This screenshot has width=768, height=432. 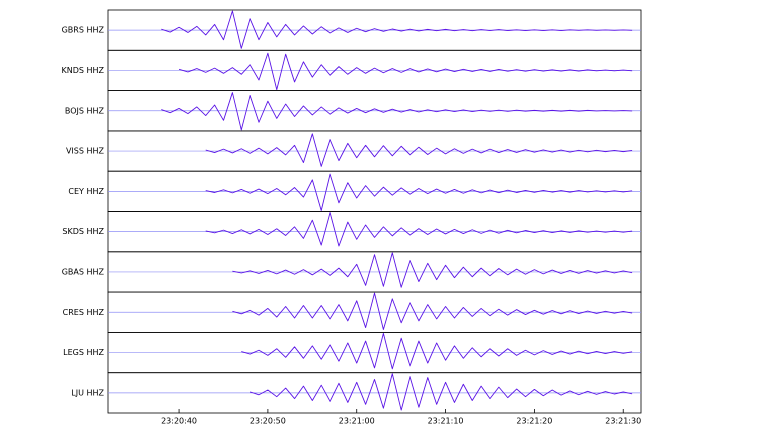 I want to click on station-label: VISS HHZ, so click(x=85, y=151).